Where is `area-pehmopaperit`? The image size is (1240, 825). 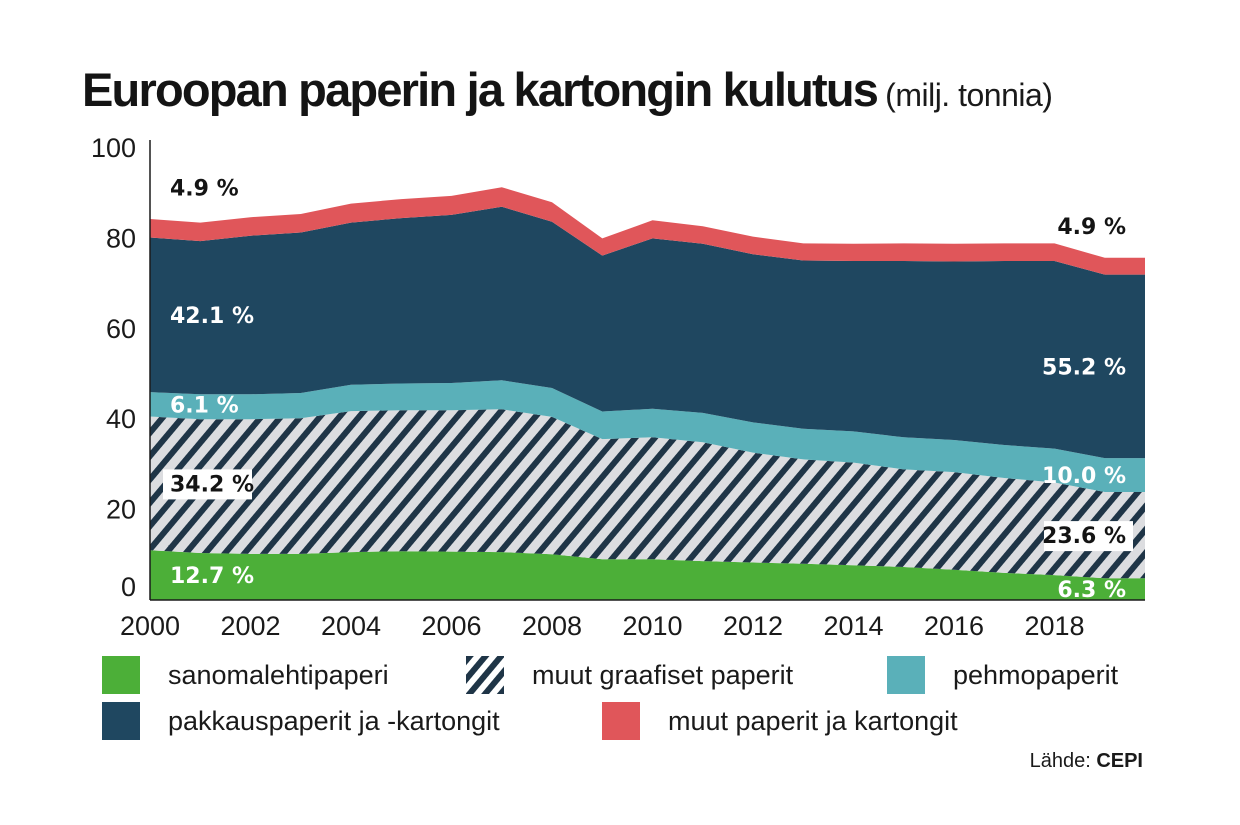 area-pehmopaperit is located at coordinates (647, 436).